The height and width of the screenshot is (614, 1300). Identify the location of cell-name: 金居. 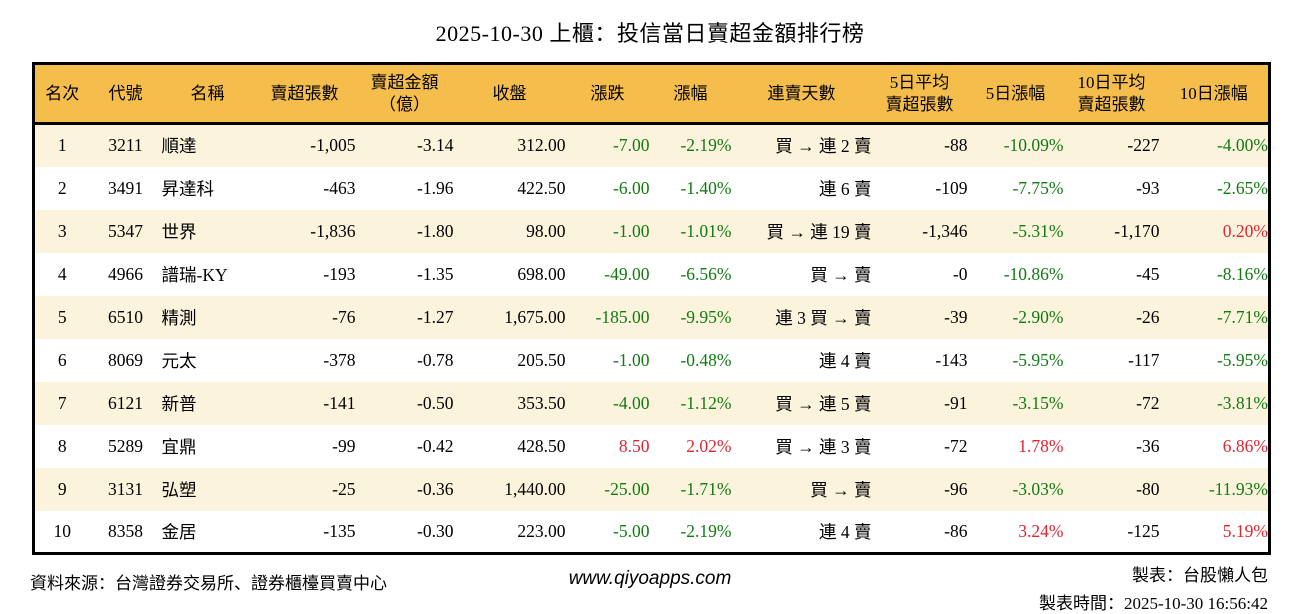
(179, 531).